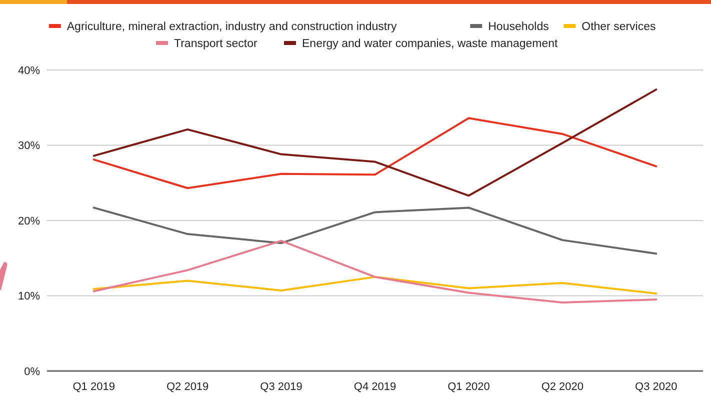  Describe the element at coordinates (29, 296) in the screenshot. I see `y-tick-label: 10%` at that location.